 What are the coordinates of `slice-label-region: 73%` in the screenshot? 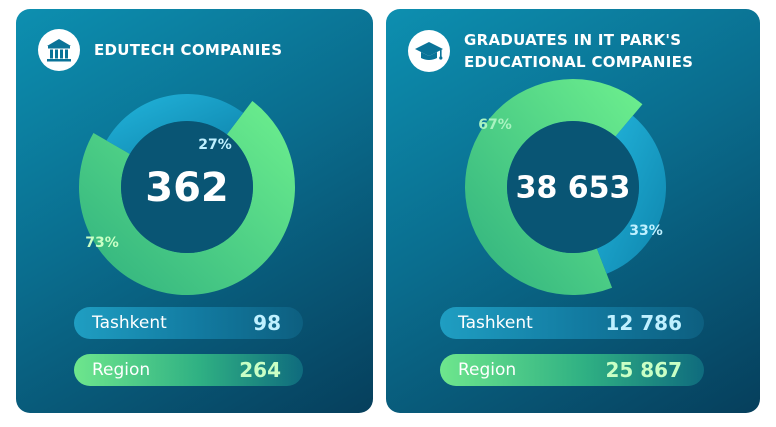 It's located at (102, 243).